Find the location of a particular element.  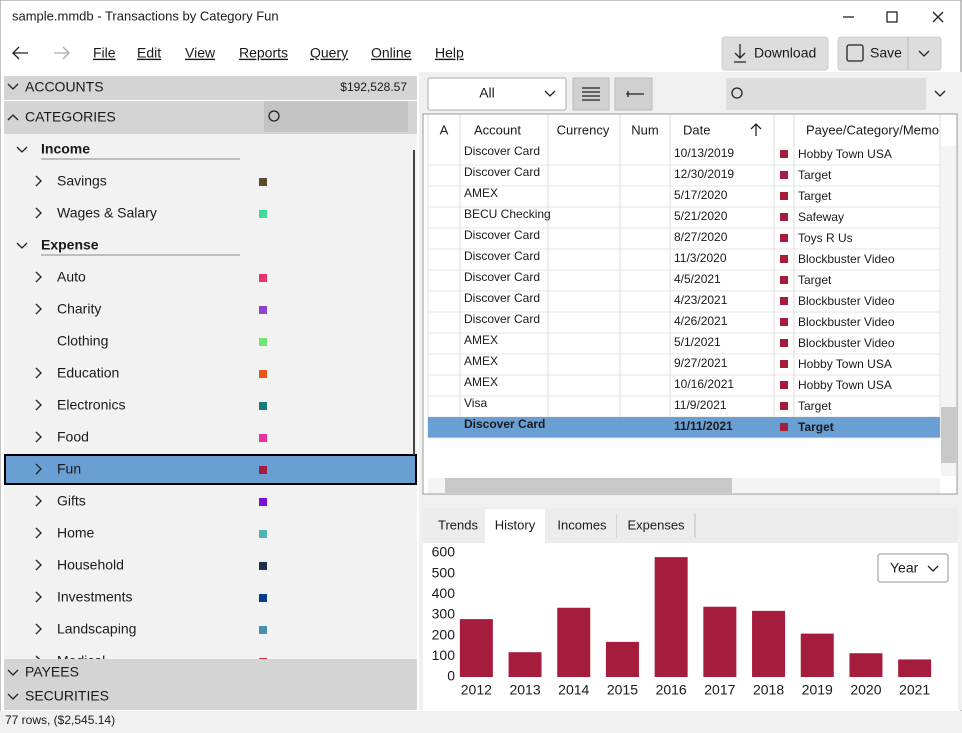

date-cell: 9/27/2021 is located at coordinates (701, 363).